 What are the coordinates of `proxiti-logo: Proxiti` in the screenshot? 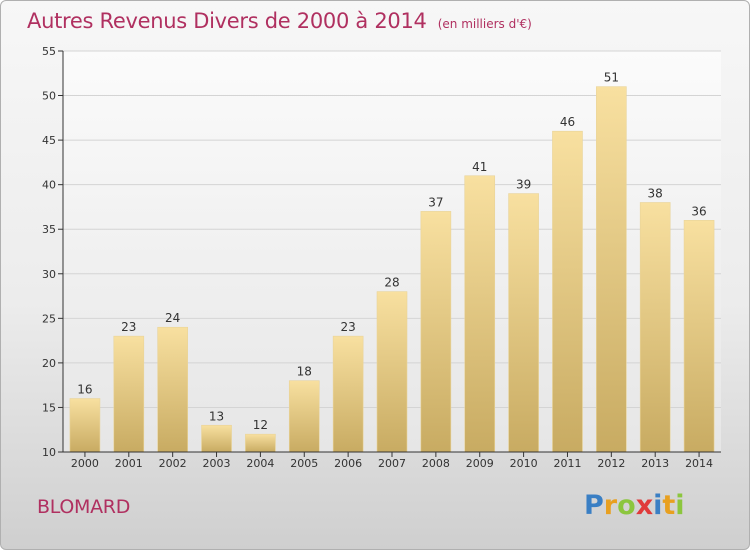 It's located at (634, 505).